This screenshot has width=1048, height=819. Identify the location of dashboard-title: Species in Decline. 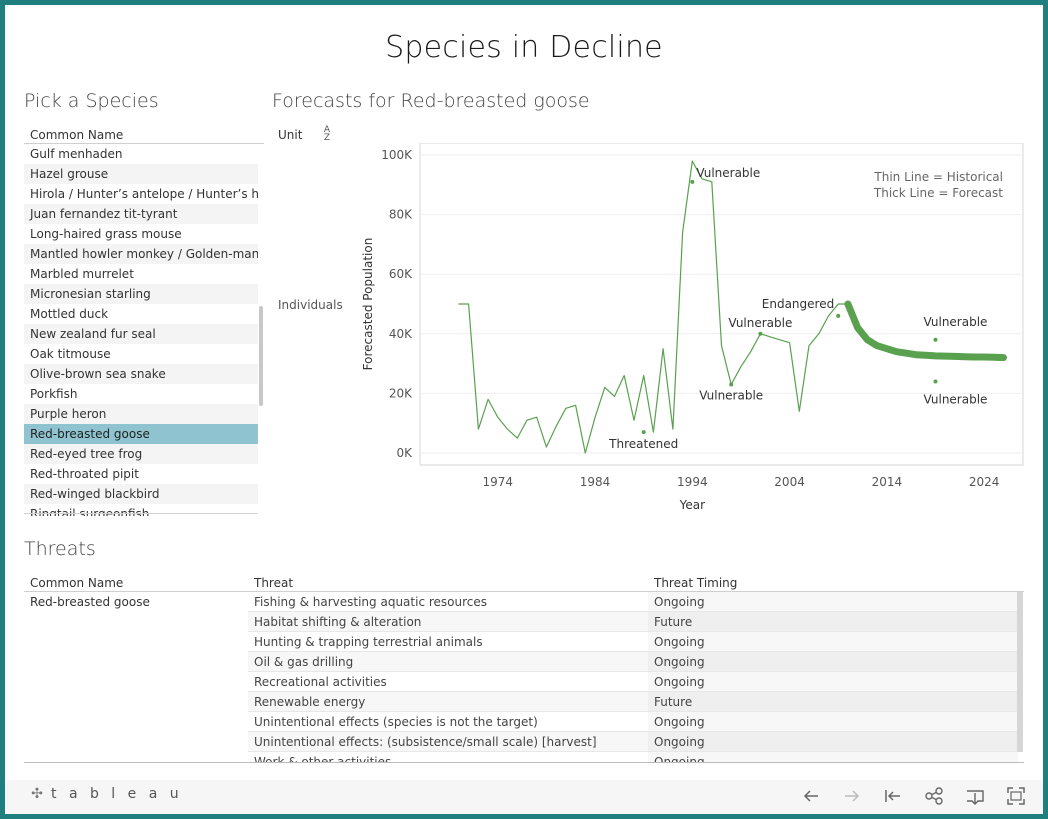
(524, 47).